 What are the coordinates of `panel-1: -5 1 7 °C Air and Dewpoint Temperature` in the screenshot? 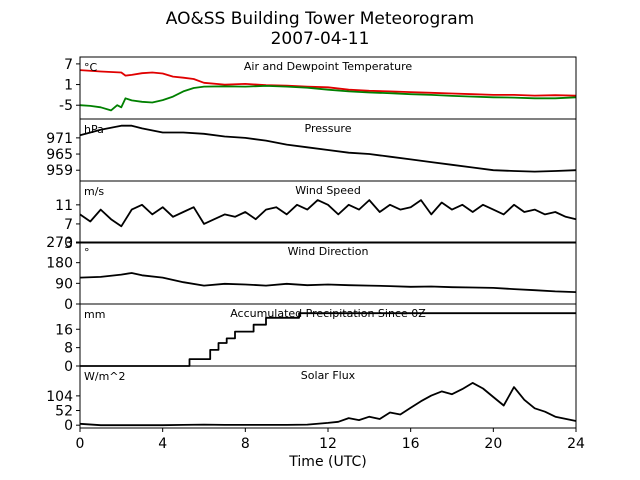 It's located at (318, 88).